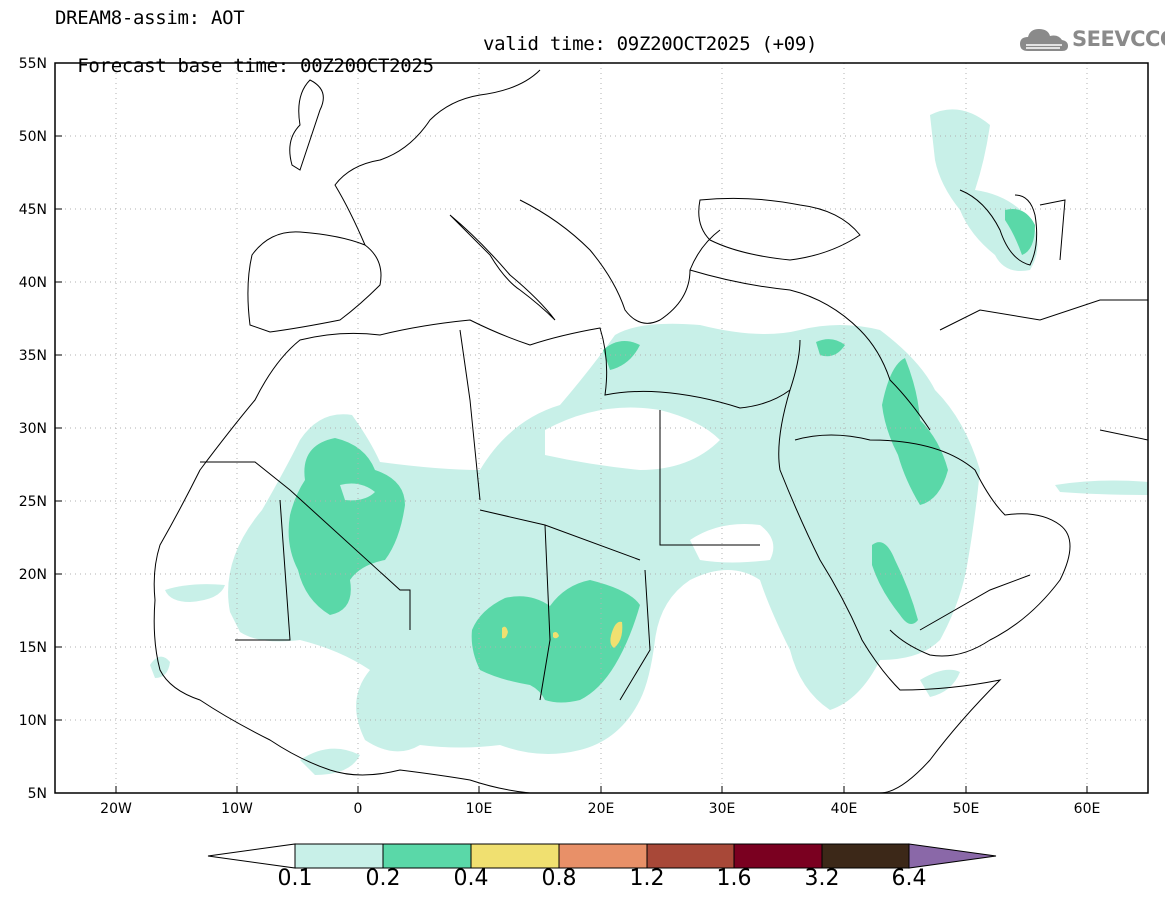 This screenshot has width=1165, height=905. What do you see at coordinates (255, 66) in the screenshot?
I see `base-time-text: Forecast base time: 00Z20OCT2025` at bounding box center [255, 66].